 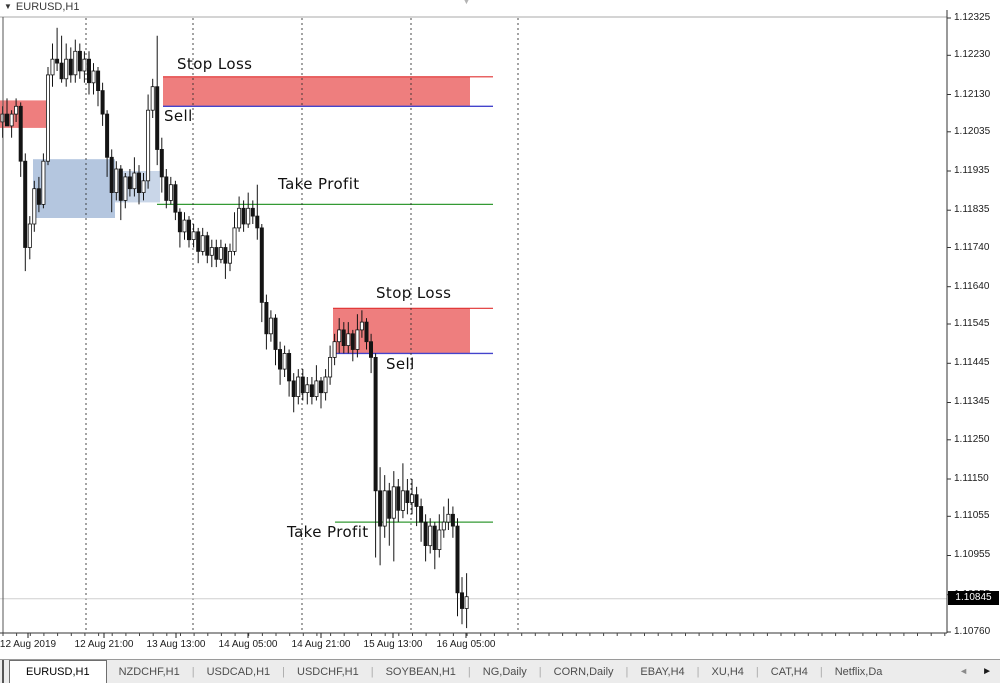 What do you see at coordinates (238, 671) in the screenshot?
I see `tab-usdcad-h1: USDCAD,H1` at bounding box center [238, 671].